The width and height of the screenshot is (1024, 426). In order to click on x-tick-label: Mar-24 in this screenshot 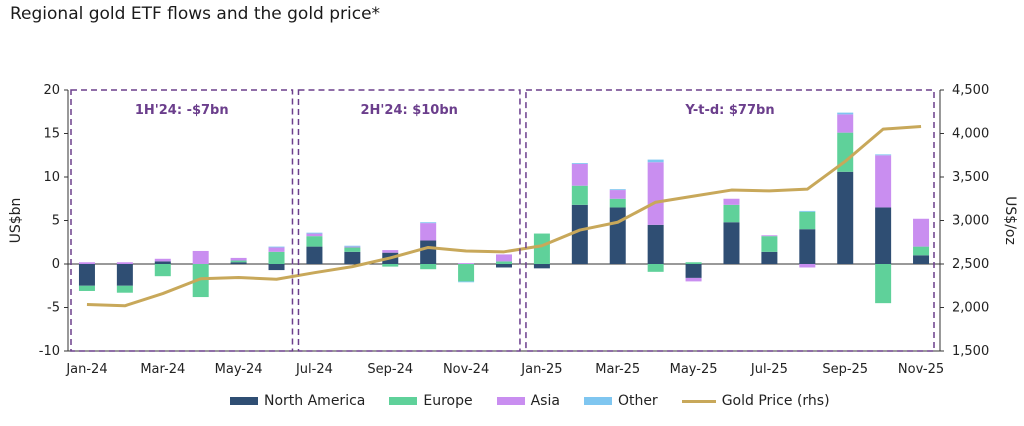, I will do `click(162, 369)`.